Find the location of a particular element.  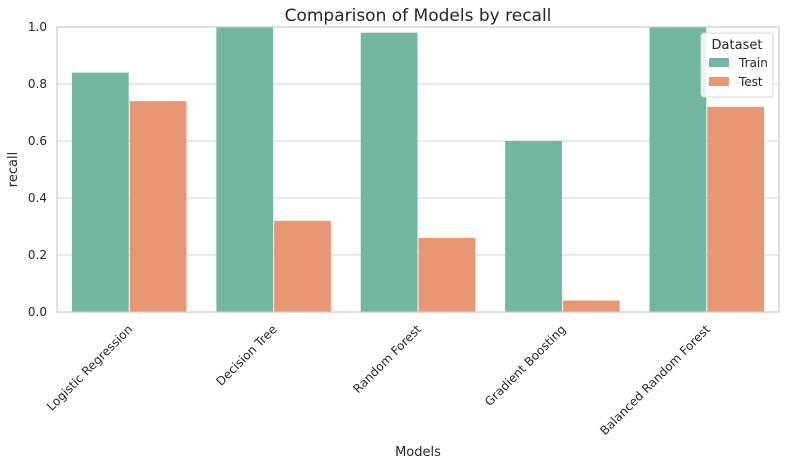

x-tick-label: Gradient Boosting is located at coordinates (525, 365).